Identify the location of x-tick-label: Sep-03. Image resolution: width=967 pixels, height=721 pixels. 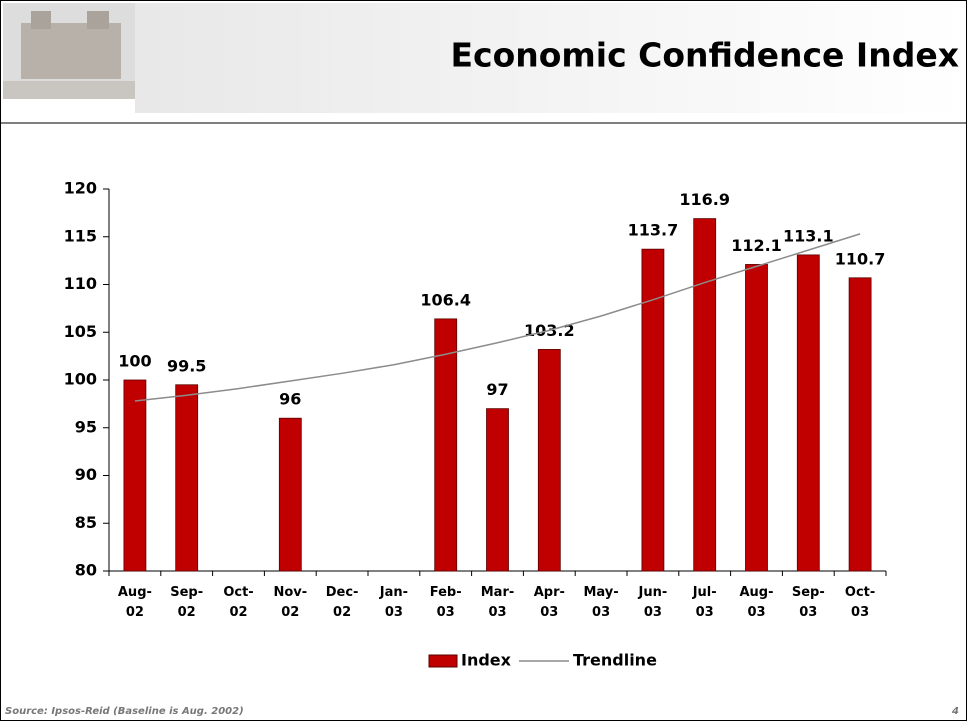
(808, 602).